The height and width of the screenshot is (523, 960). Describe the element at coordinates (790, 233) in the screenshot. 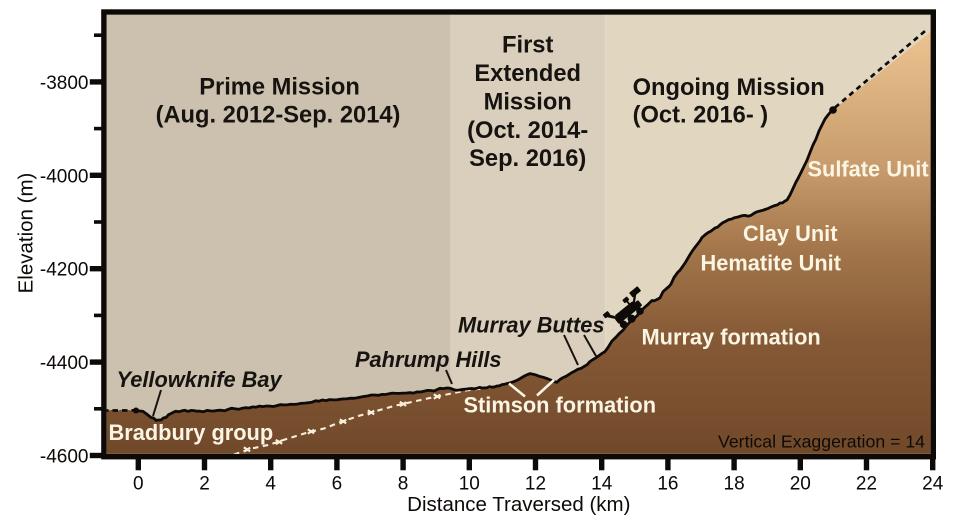

I see `svg-text: Clay Unit` at that location.